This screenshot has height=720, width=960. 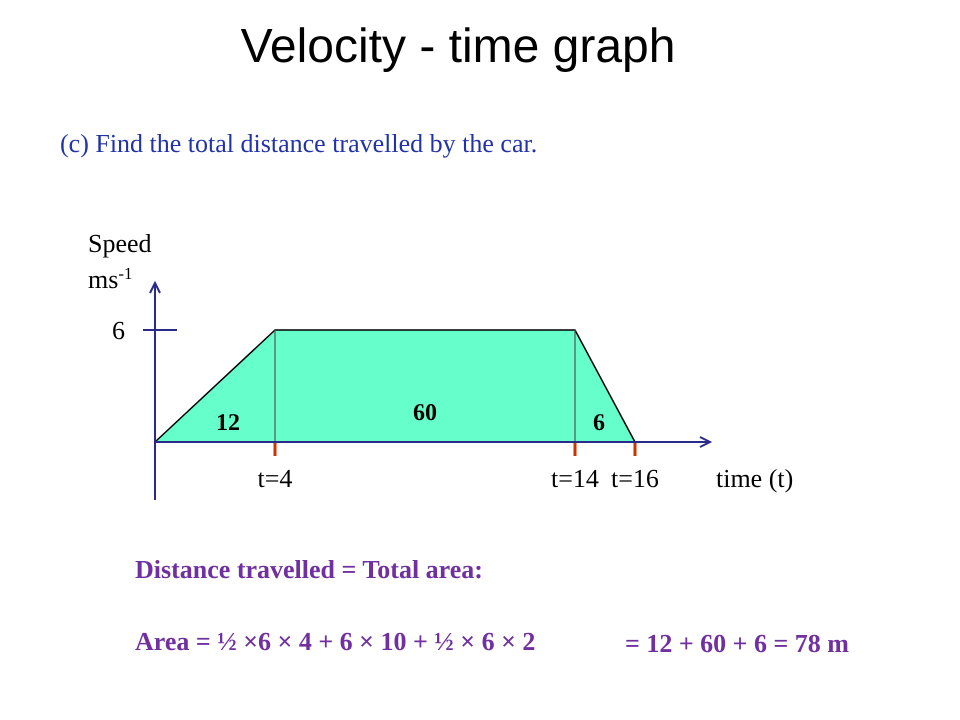 I want to click on annotation: 6, so click(x=599, y=423).